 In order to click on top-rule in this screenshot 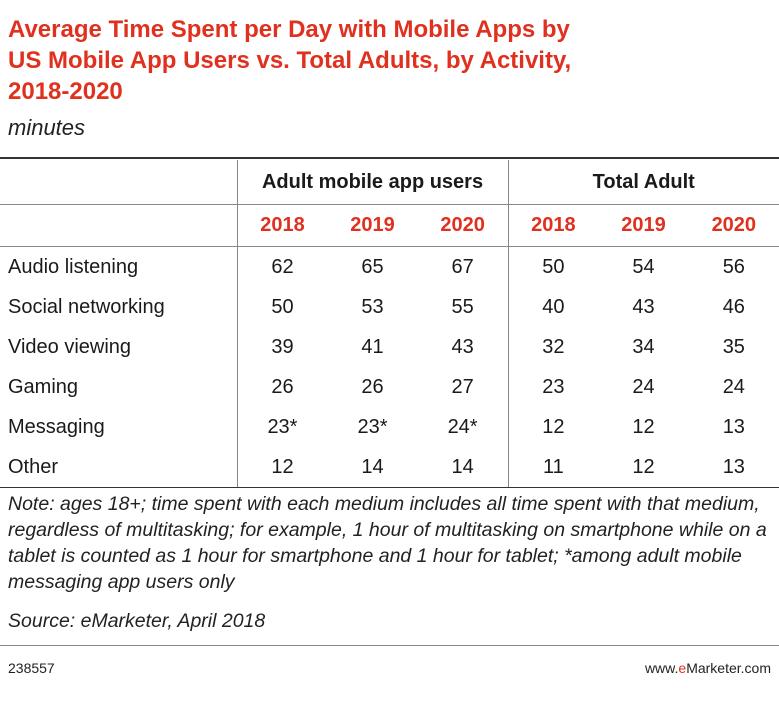, I will do `click(389, 158)`.